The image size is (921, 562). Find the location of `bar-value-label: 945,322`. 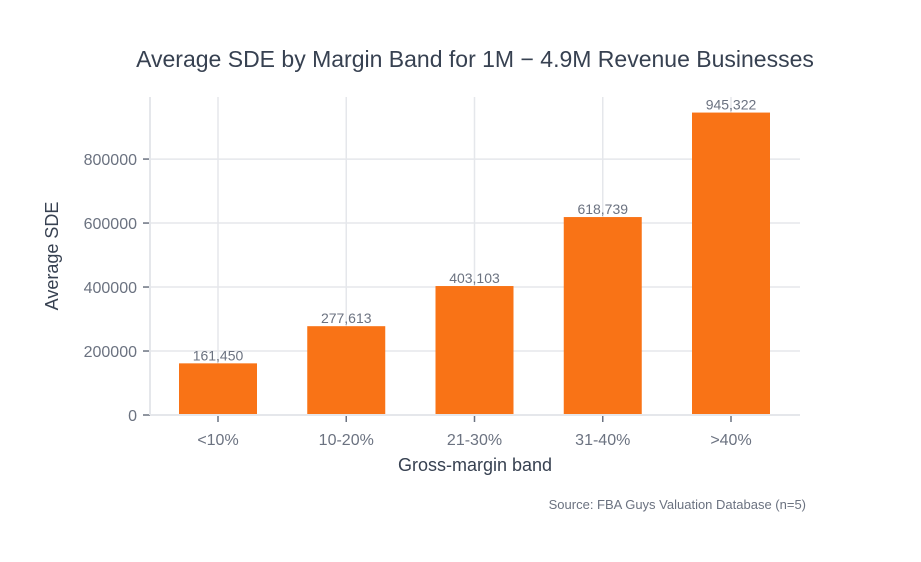

bar-value-label: 945,322 is located at coordinates (731, 105).